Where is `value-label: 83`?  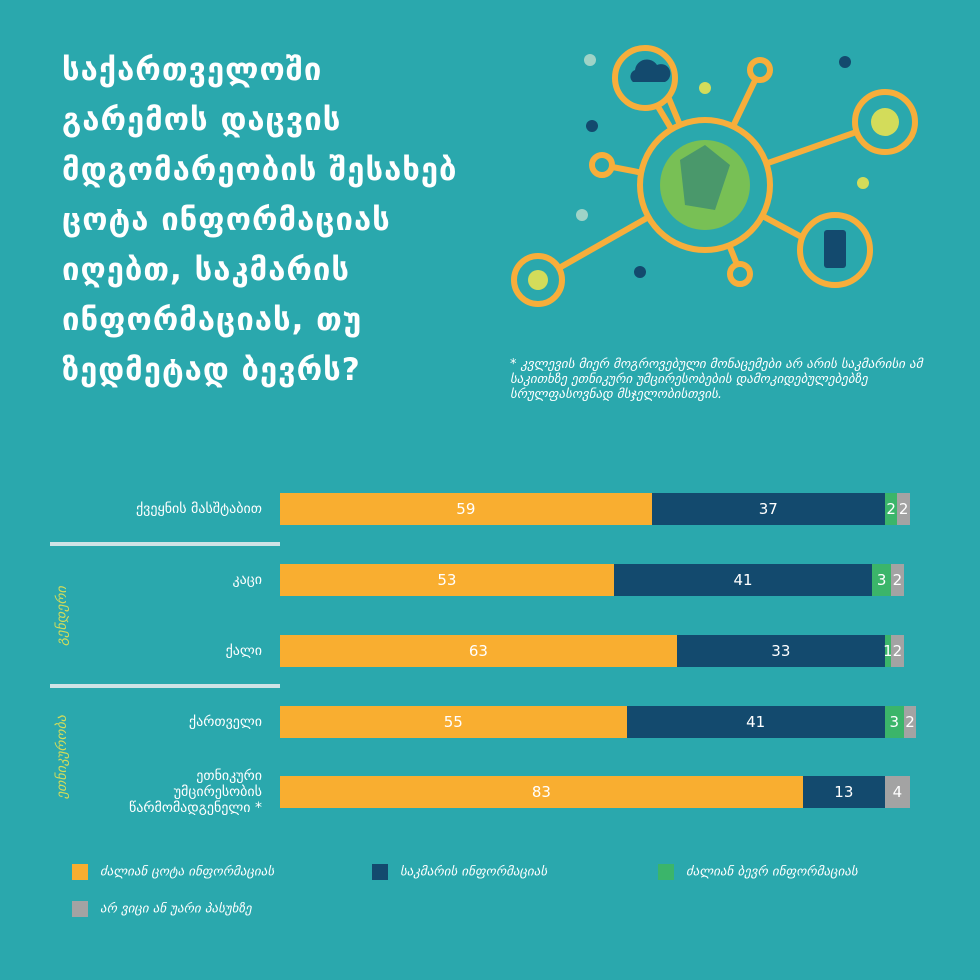 value-label: 83 is located at coordinates (541, 792).